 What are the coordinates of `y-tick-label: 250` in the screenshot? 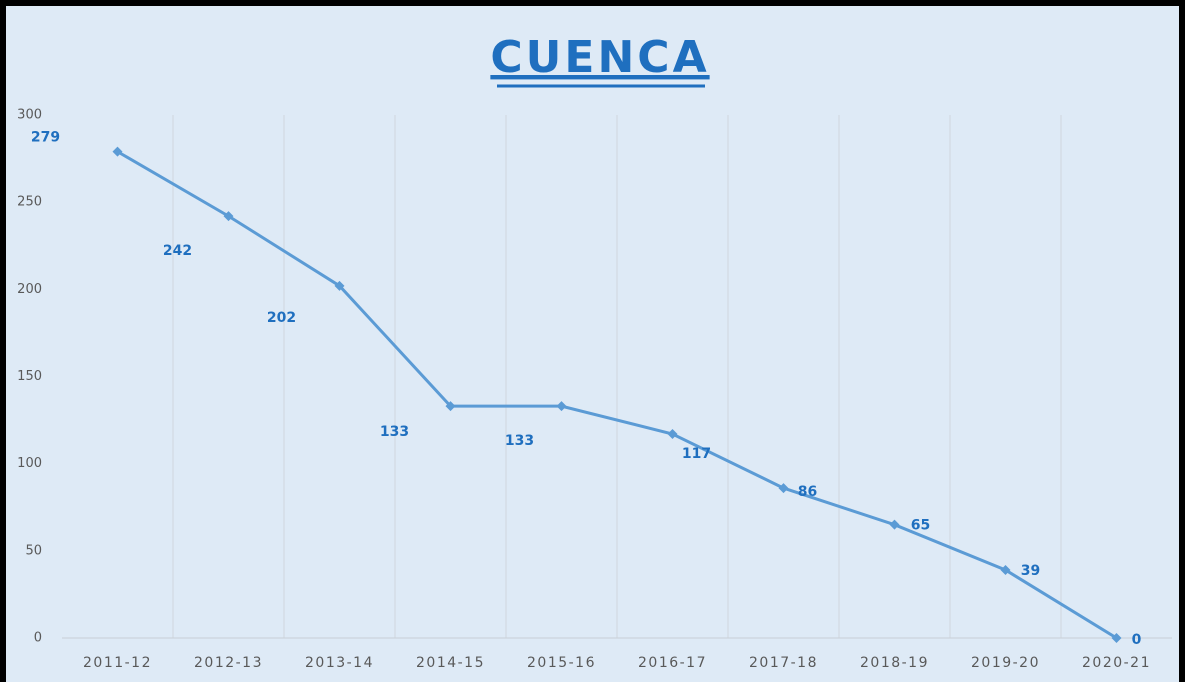 It's located at (29, 202).